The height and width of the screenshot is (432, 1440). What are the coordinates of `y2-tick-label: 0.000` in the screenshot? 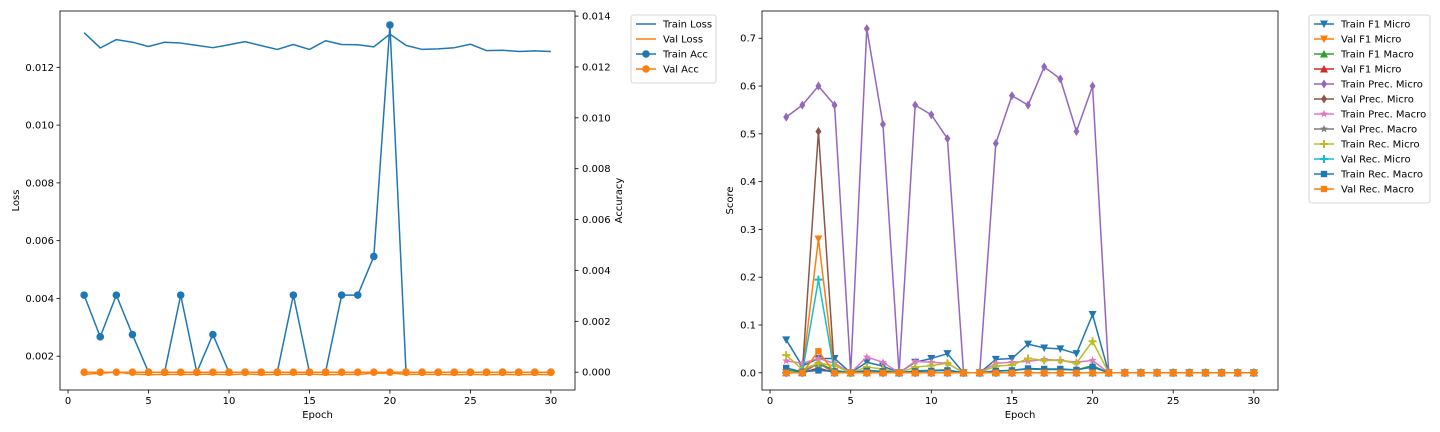 It's located at (596, 373).